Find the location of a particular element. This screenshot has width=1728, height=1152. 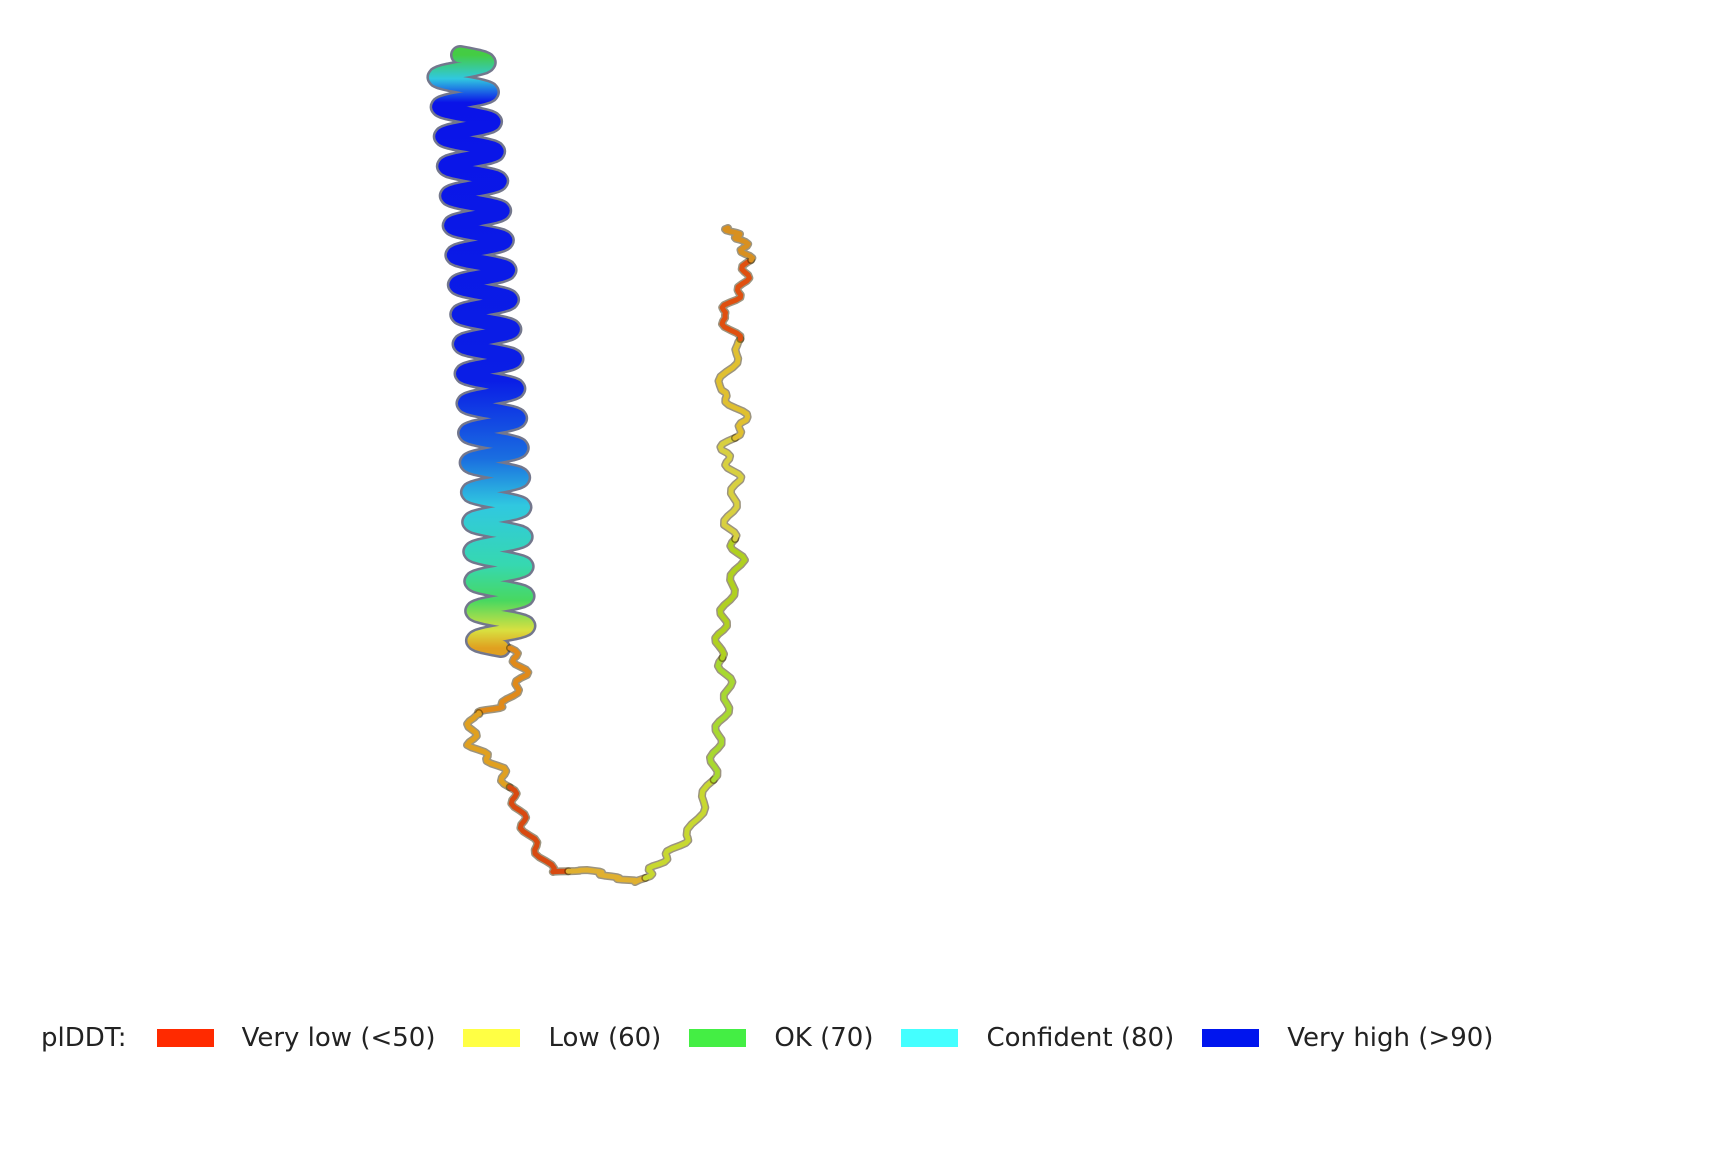

legend-item-low: Low (60) is located at coordinates (562, 1038).